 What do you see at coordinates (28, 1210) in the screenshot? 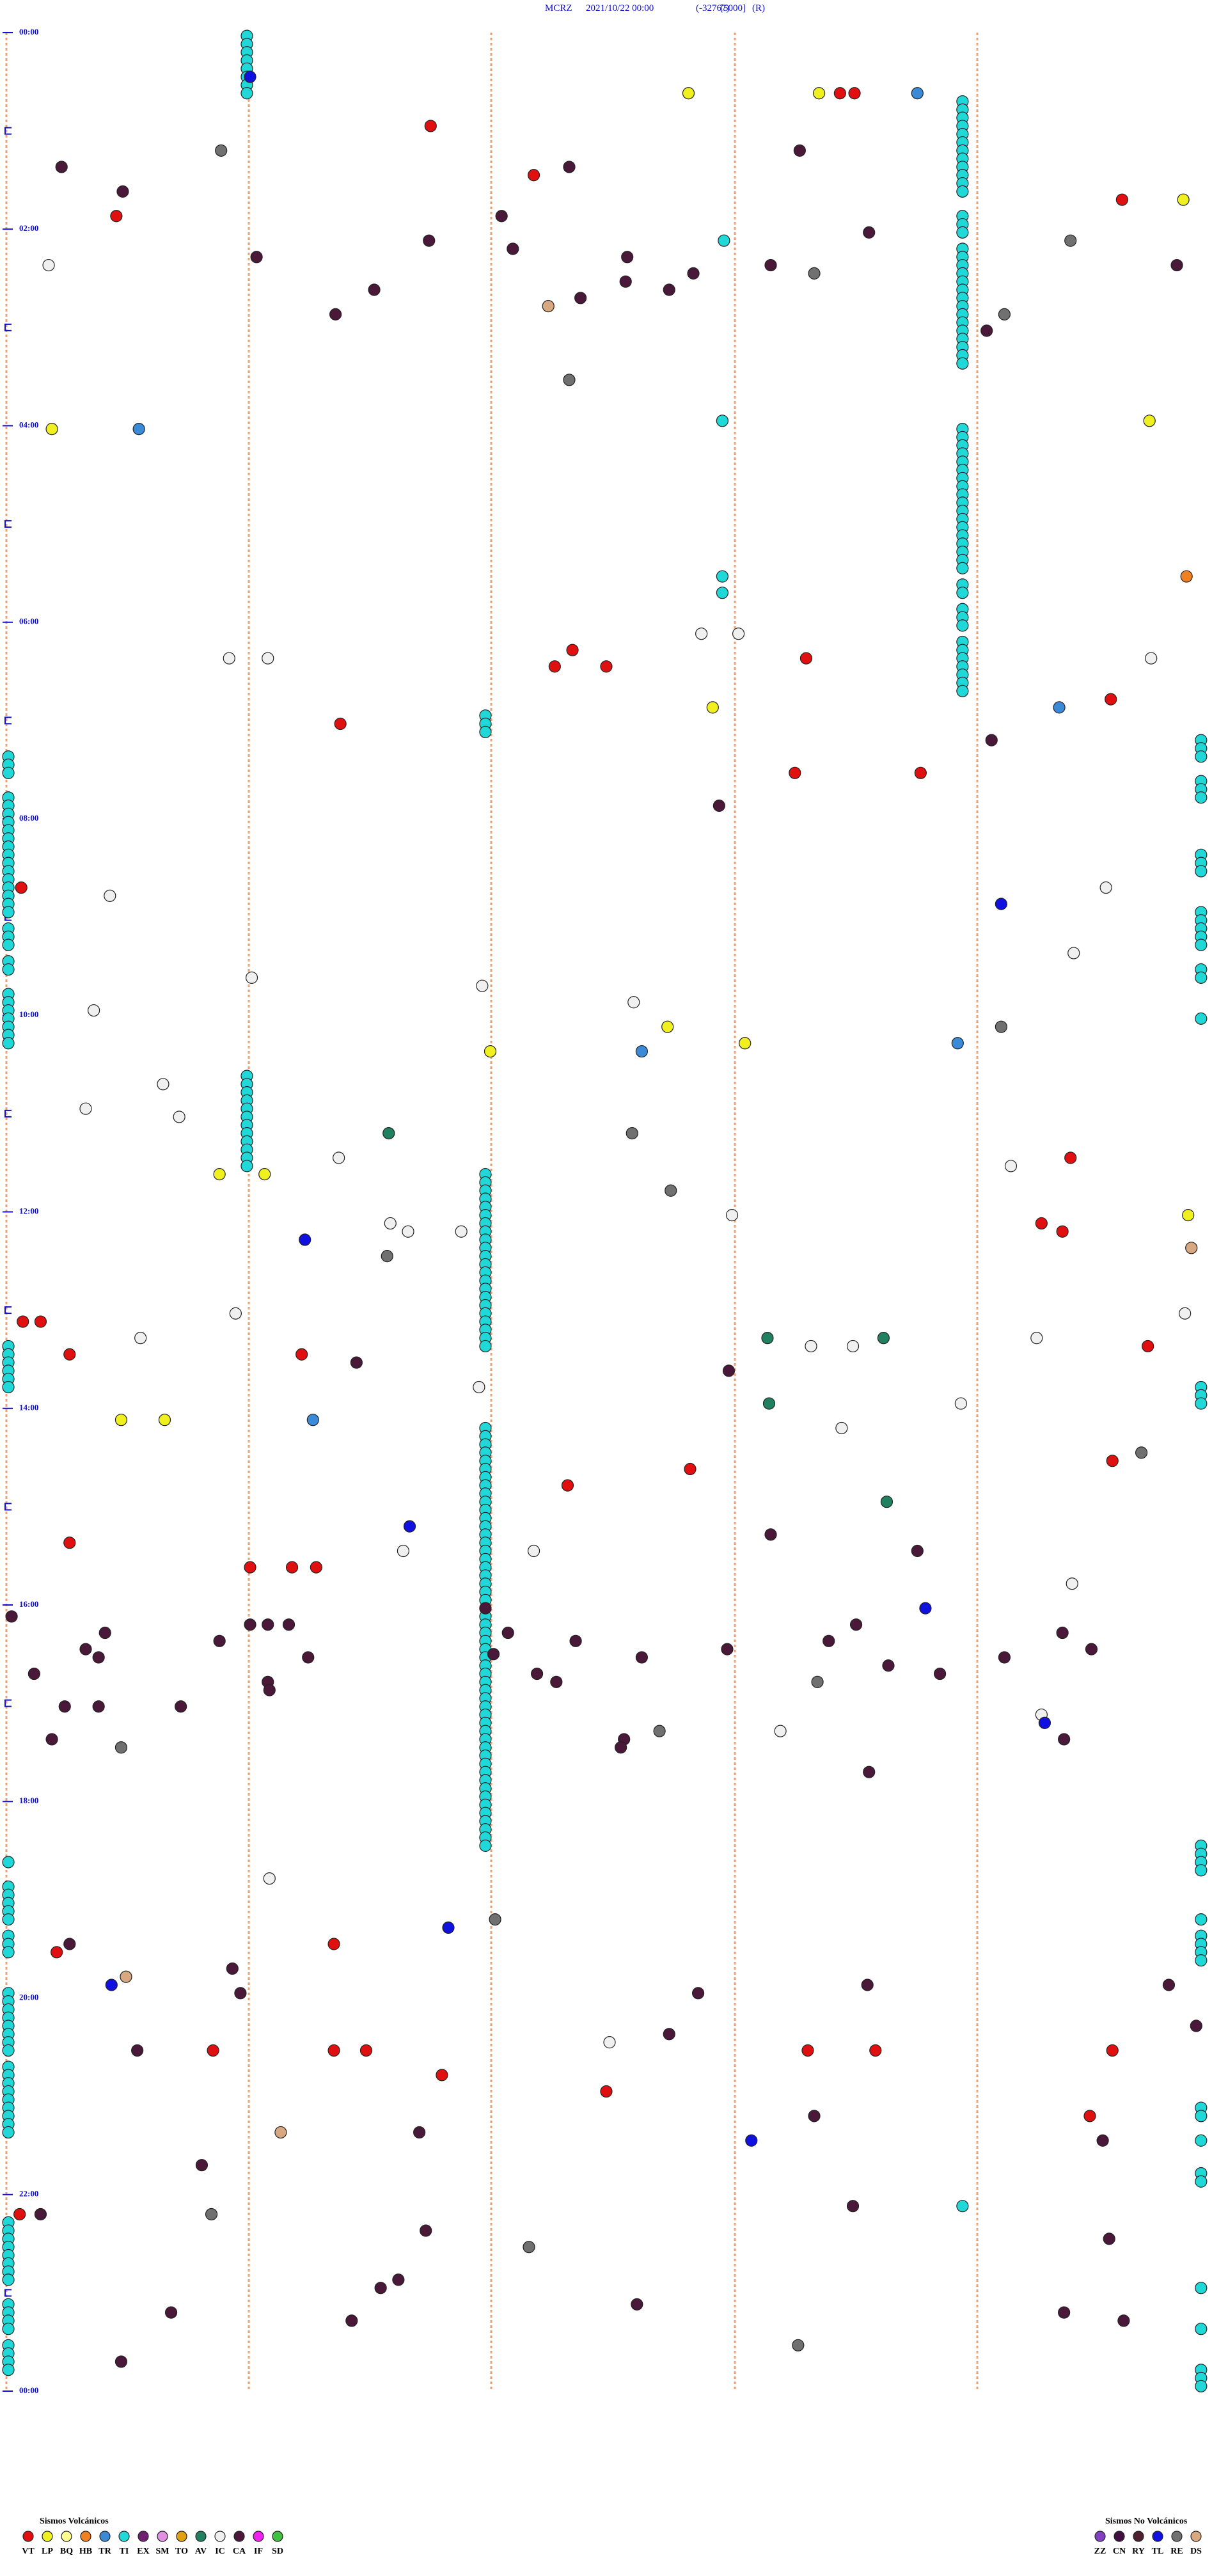
I see `time-label: 12:00` at bounding box center [28, 1210].